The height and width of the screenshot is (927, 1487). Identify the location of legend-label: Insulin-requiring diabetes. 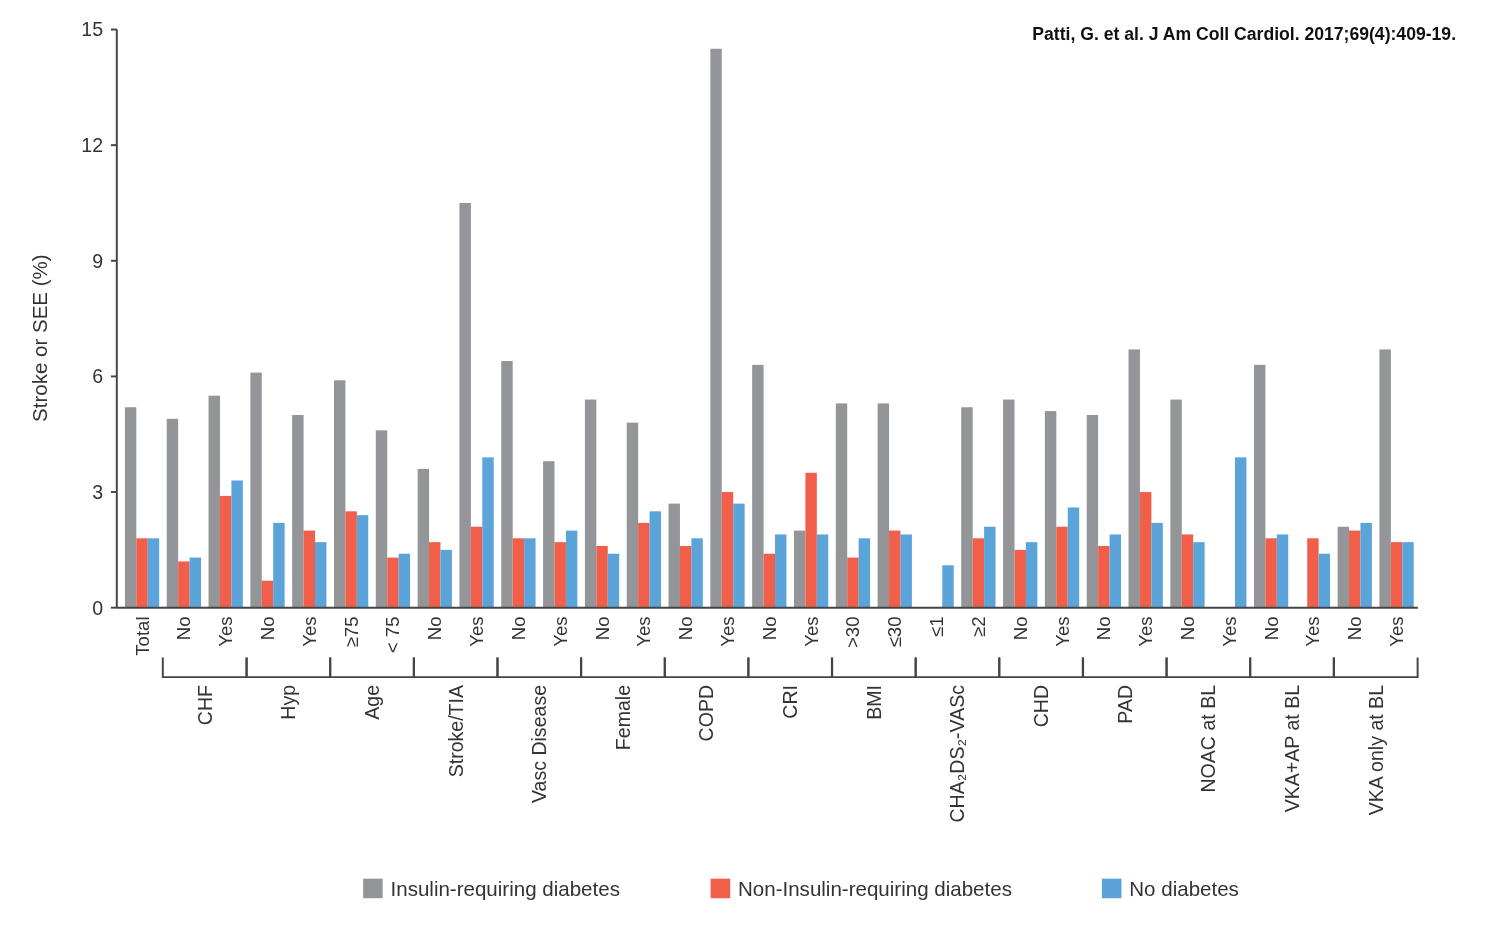
(505, 888).